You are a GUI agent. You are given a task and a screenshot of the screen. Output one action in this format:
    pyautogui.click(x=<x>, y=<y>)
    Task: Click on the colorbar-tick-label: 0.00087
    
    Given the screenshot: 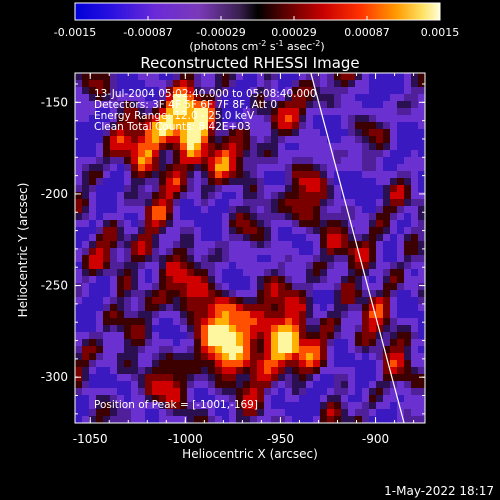 What is the action you would take?
    pyautogui.click(x=367, y=32)
    